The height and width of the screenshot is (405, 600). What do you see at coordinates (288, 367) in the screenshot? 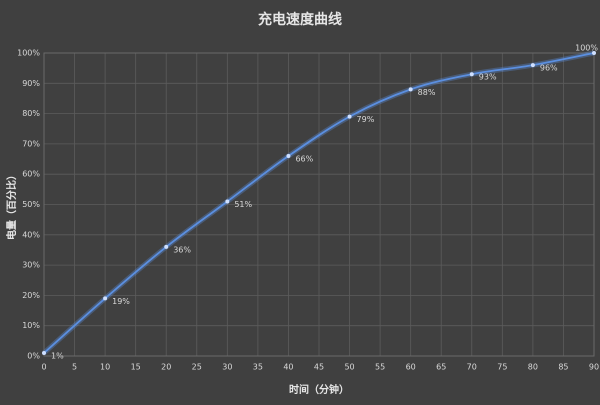
I see `x-tick-label: 40` at bounding box center [288, 367].